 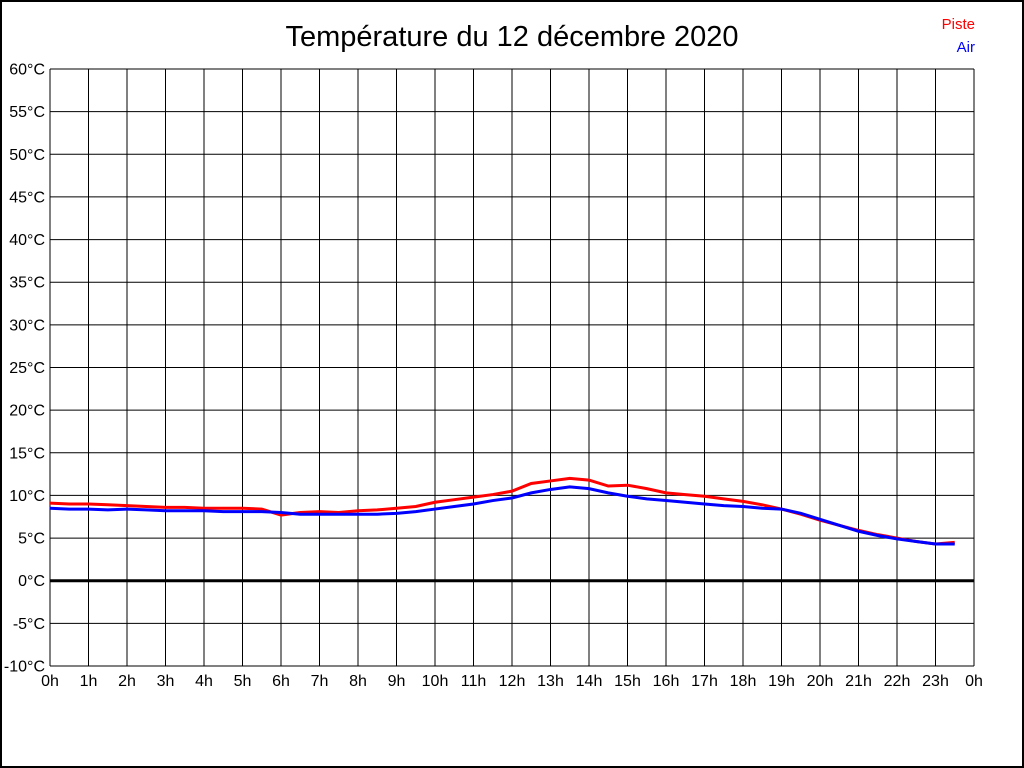 I want to click on legend-item-piste: Piste, so click(x=958, y=24).